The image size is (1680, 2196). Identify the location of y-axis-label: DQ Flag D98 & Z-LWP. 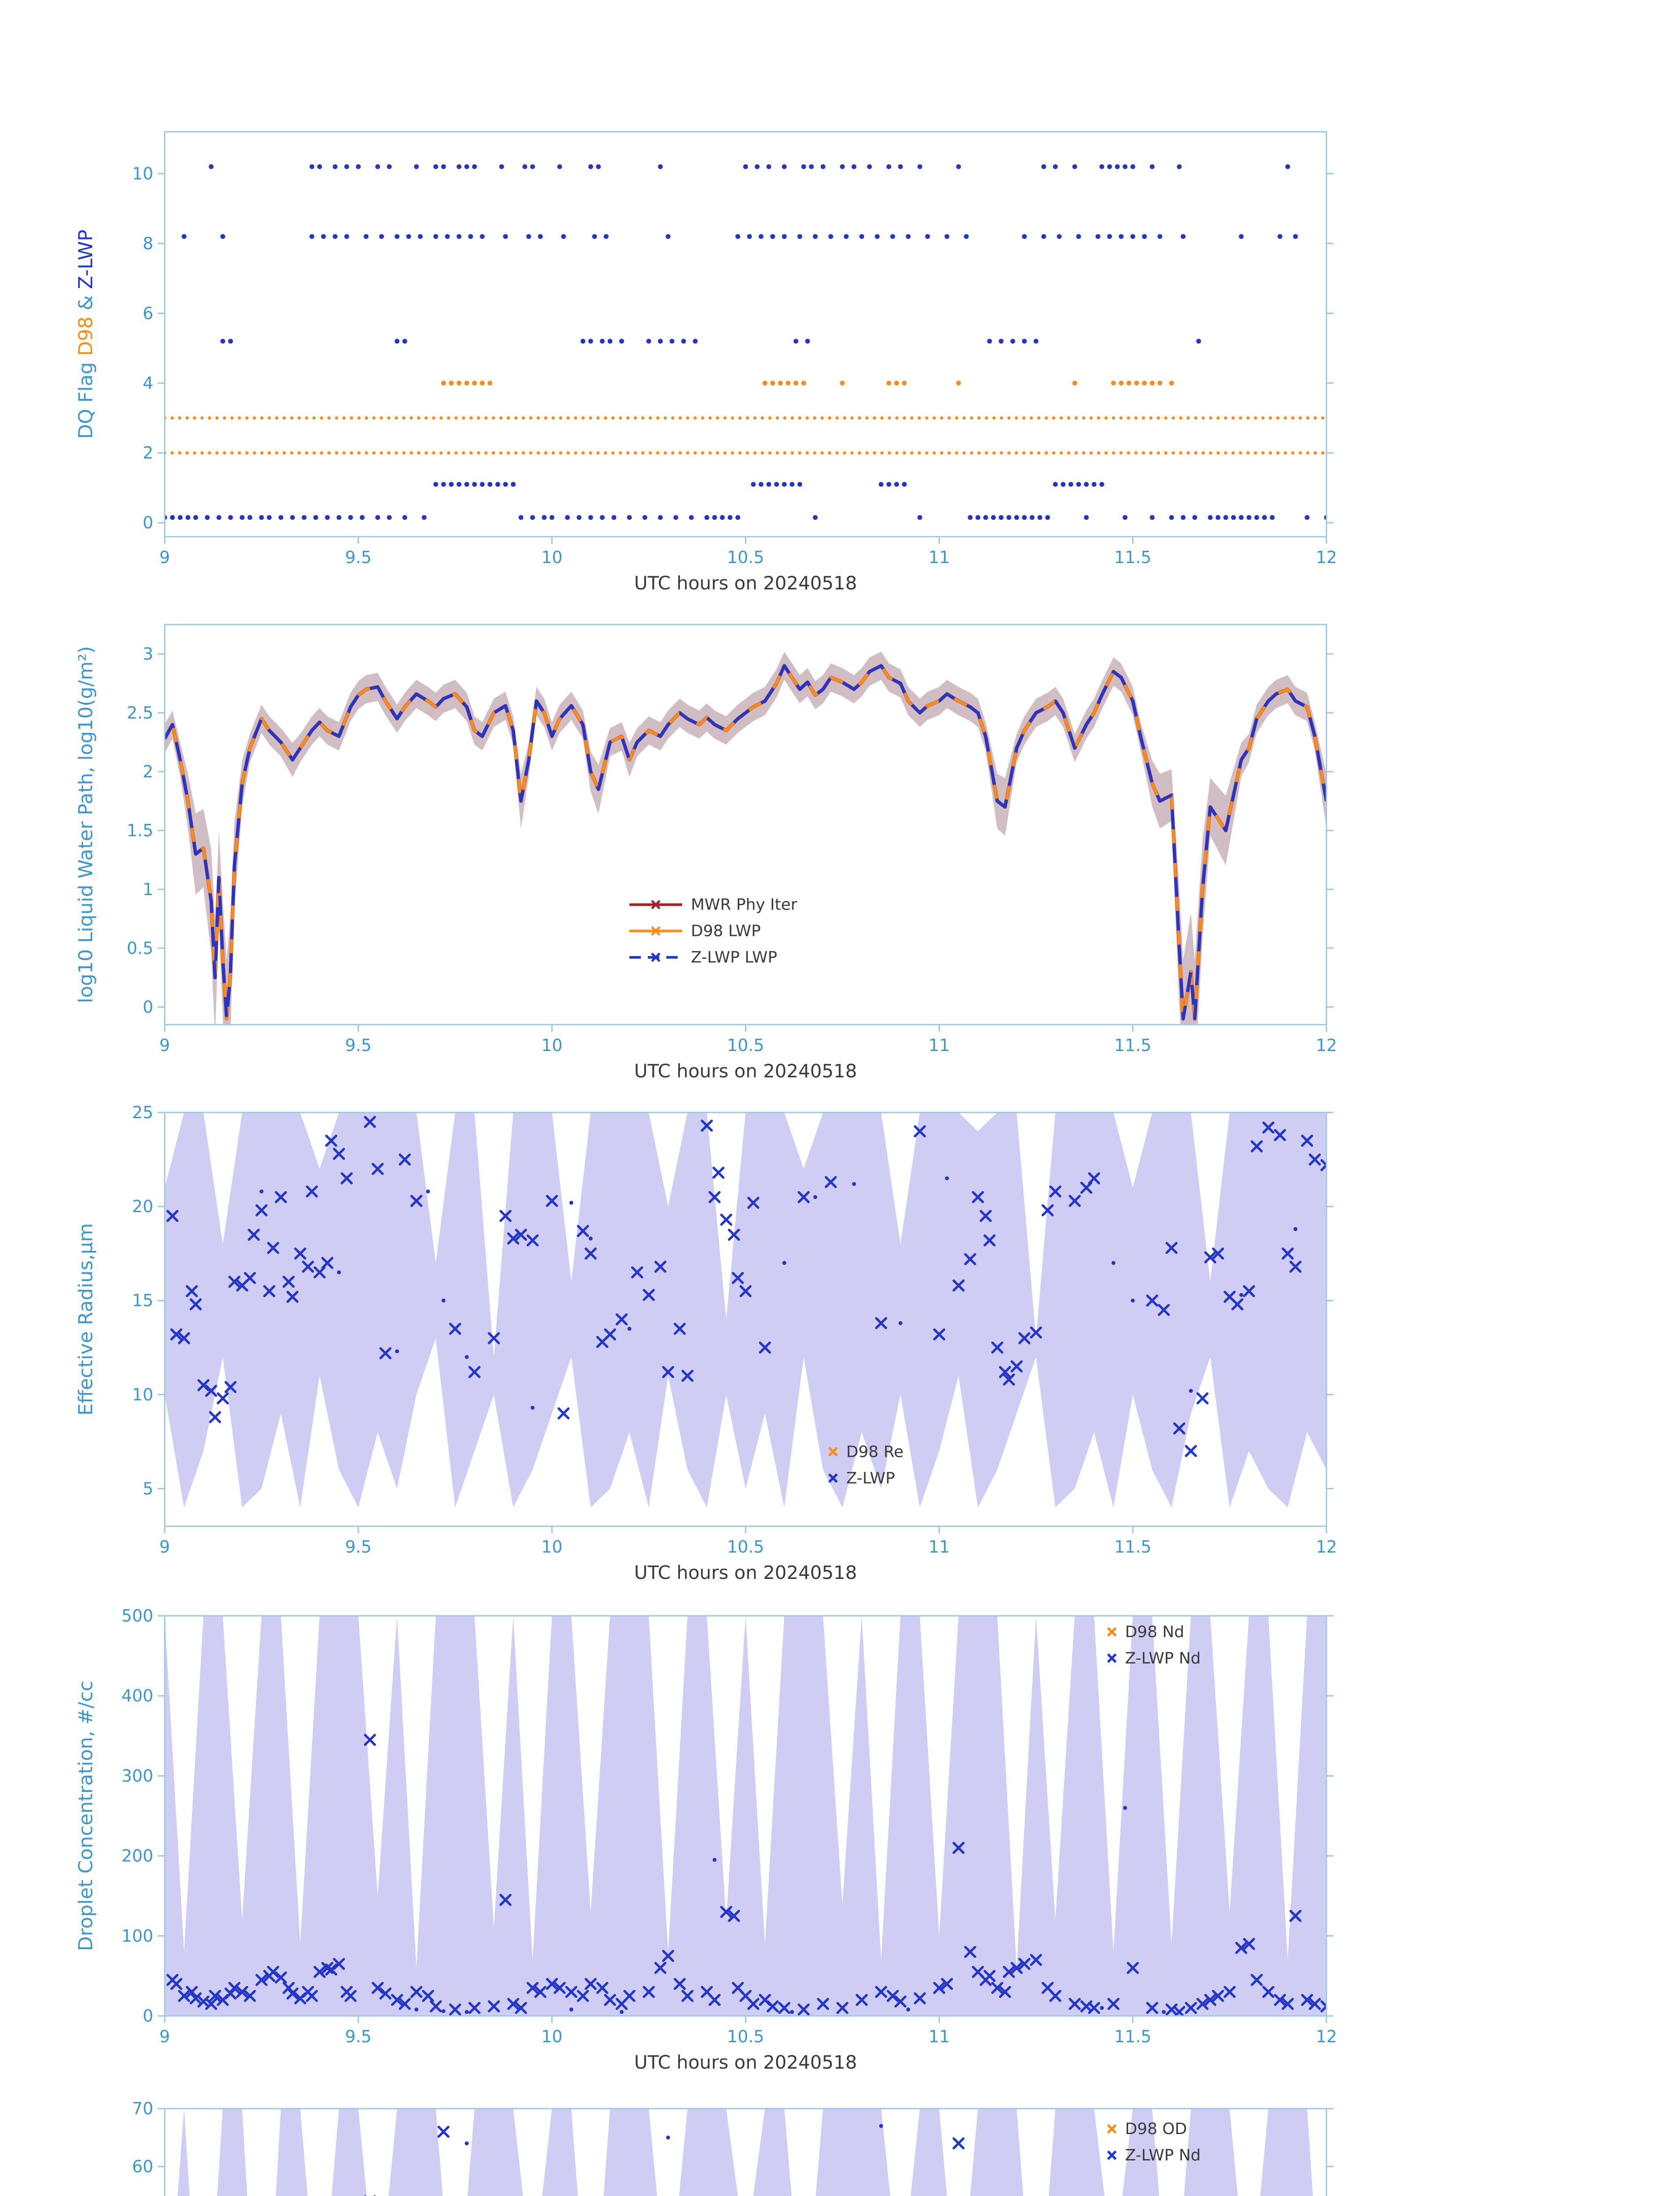
(86, 334).